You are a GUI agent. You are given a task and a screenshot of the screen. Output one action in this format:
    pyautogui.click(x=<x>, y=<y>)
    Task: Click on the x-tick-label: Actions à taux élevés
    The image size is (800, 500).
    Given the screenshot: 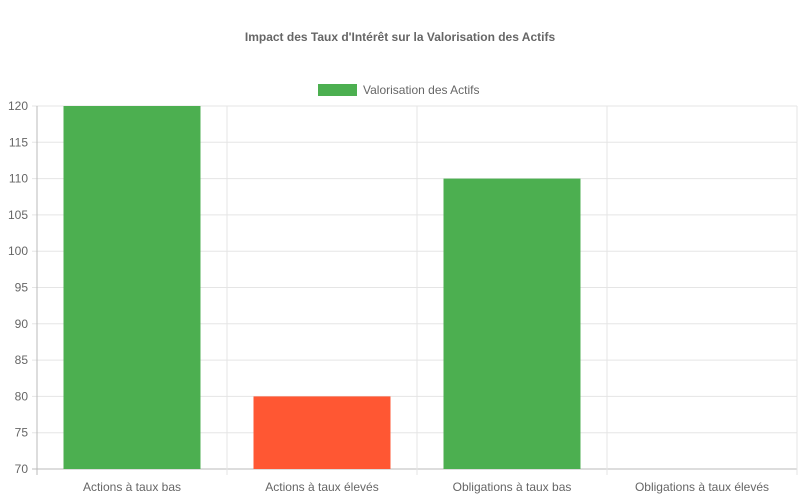 What is the action you would take?
    pyautogui.click(x=321, y=487)
    